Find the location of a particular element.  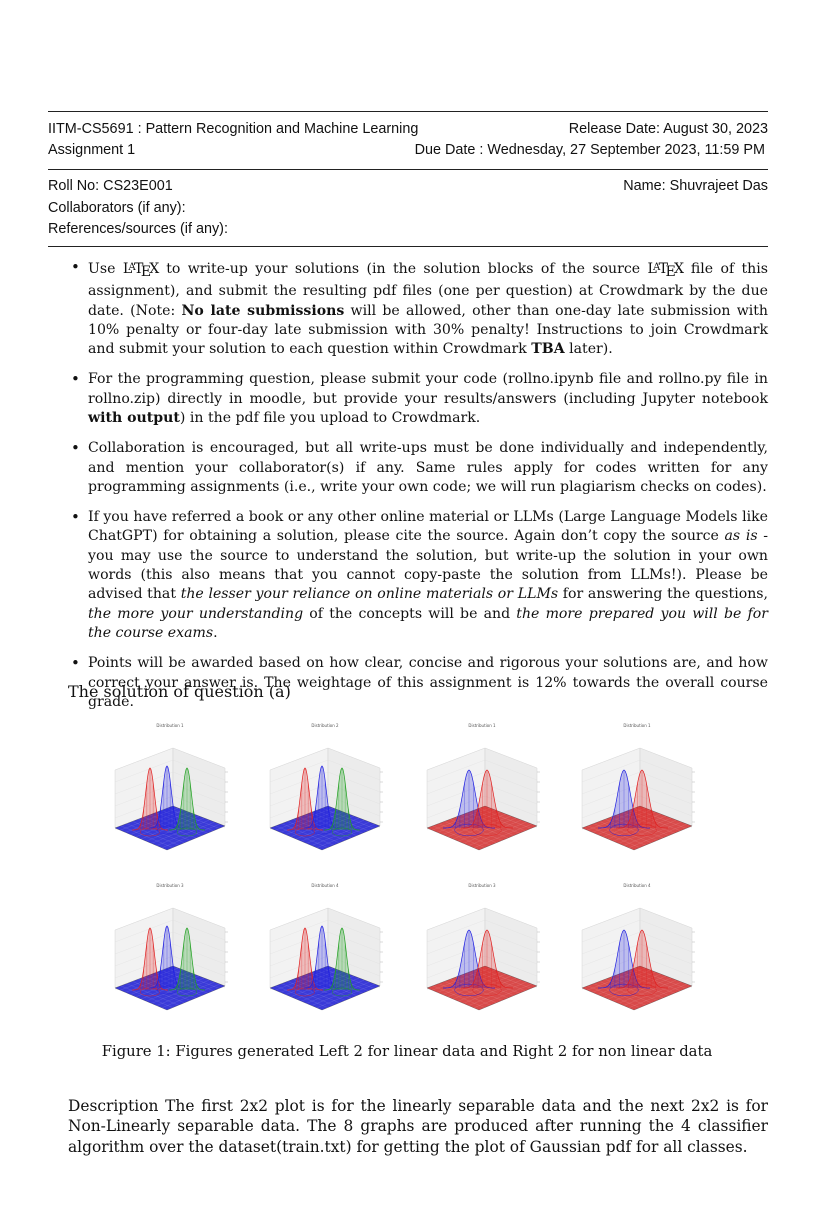

references-line: References/sources (if any): is located at coordinates (138, 229).